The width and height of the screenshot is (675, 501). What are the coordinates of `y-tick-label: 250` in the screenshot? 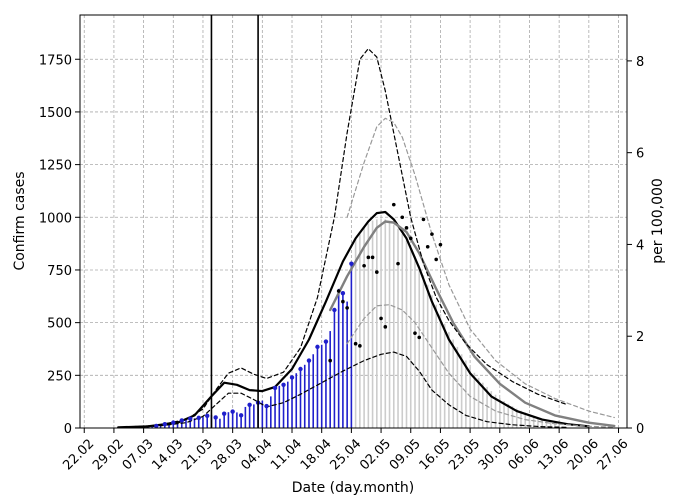 It's located at (59, 376).